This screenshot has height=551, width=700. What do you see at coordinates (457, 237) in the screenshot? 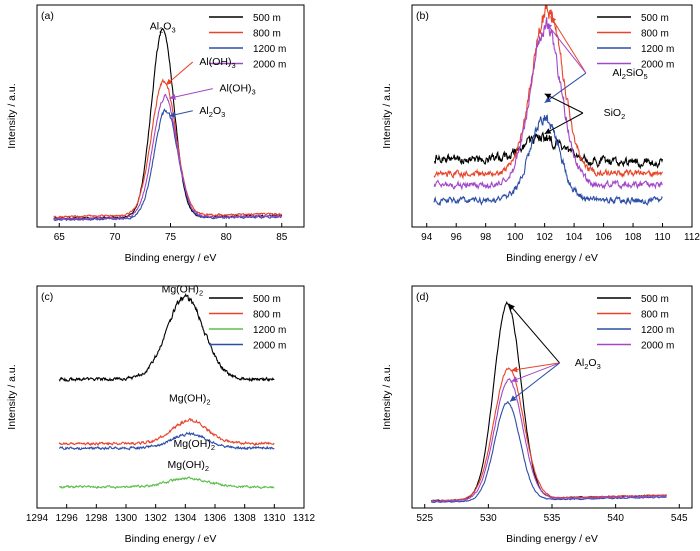
I see `x-tick-label: 96` at bounding box center [457, 237].